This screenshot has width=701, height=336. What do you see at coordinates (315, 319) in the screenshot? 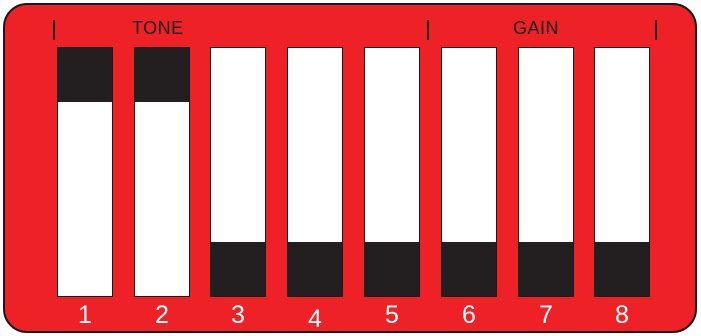
I see `switch-number-4: 4` at bounding box center [315, 319].